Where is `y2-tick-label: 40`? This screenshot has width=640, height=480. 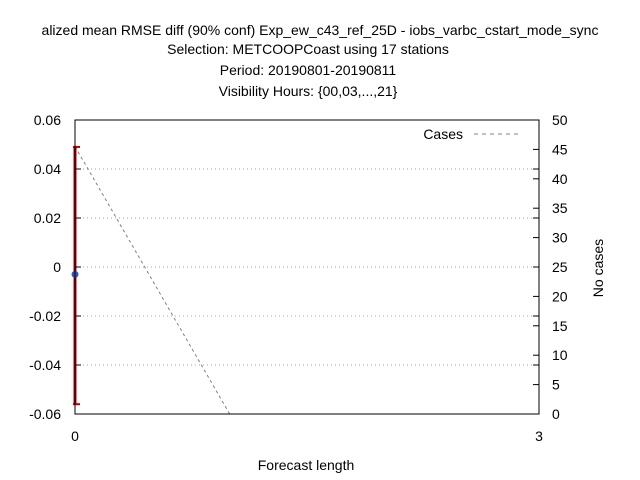
y2-tick-label: 40 is located at coordinates (560, 179).